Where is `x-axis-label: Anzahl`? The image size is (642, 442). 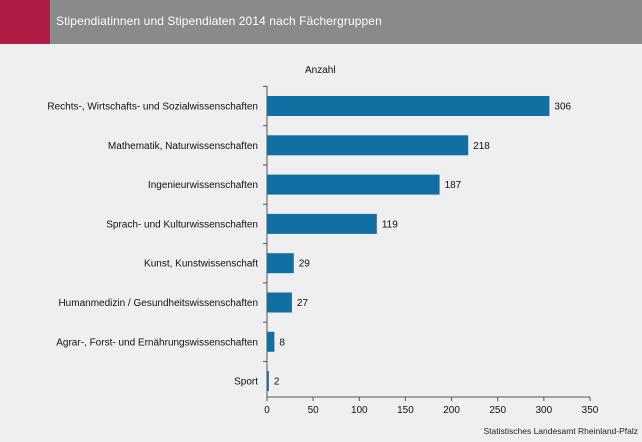
x-axis-label: Anzahl is located at coordinates (320, 70).